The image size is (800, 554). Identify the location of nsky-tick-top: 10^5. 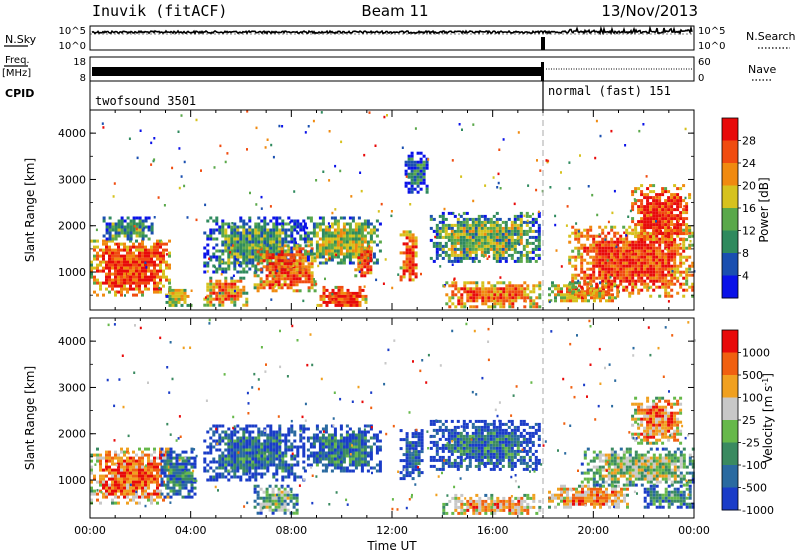
(72, 31).